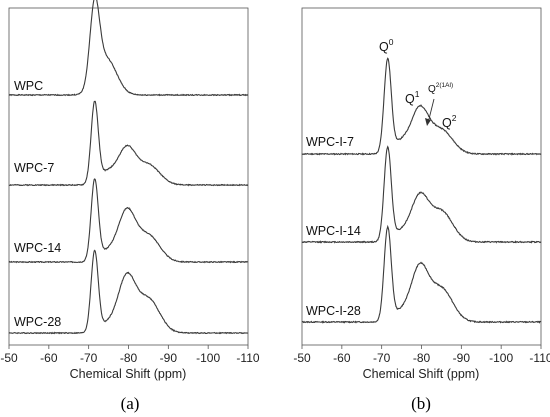 Image resolution: width=550 pixels, height=417 pixels. Describe the element at coordinates (428, 122) in the screenshot. I see `annotation-arrowhead` at that location.